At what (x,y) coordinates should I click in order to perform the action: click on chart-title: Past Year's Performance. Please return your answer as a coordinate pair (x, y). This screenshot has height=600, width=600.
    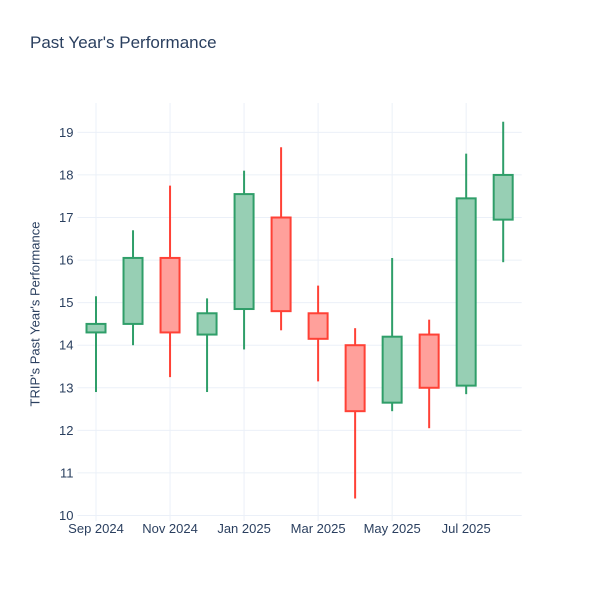
    Looking at the image, I should click on (123, 42).